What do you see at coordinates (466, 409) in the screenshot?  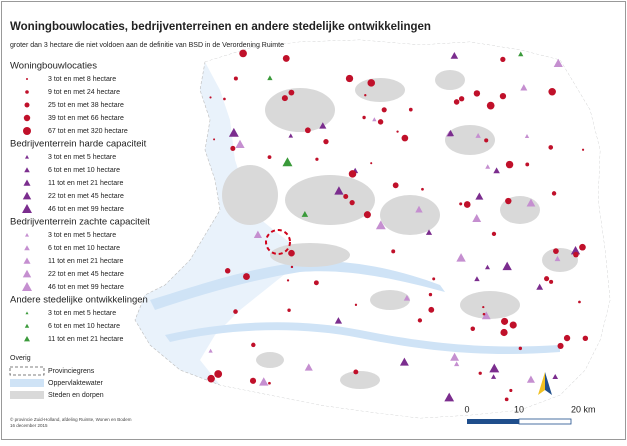 I see `scale-label: 0` at bounding box center [466, 409].